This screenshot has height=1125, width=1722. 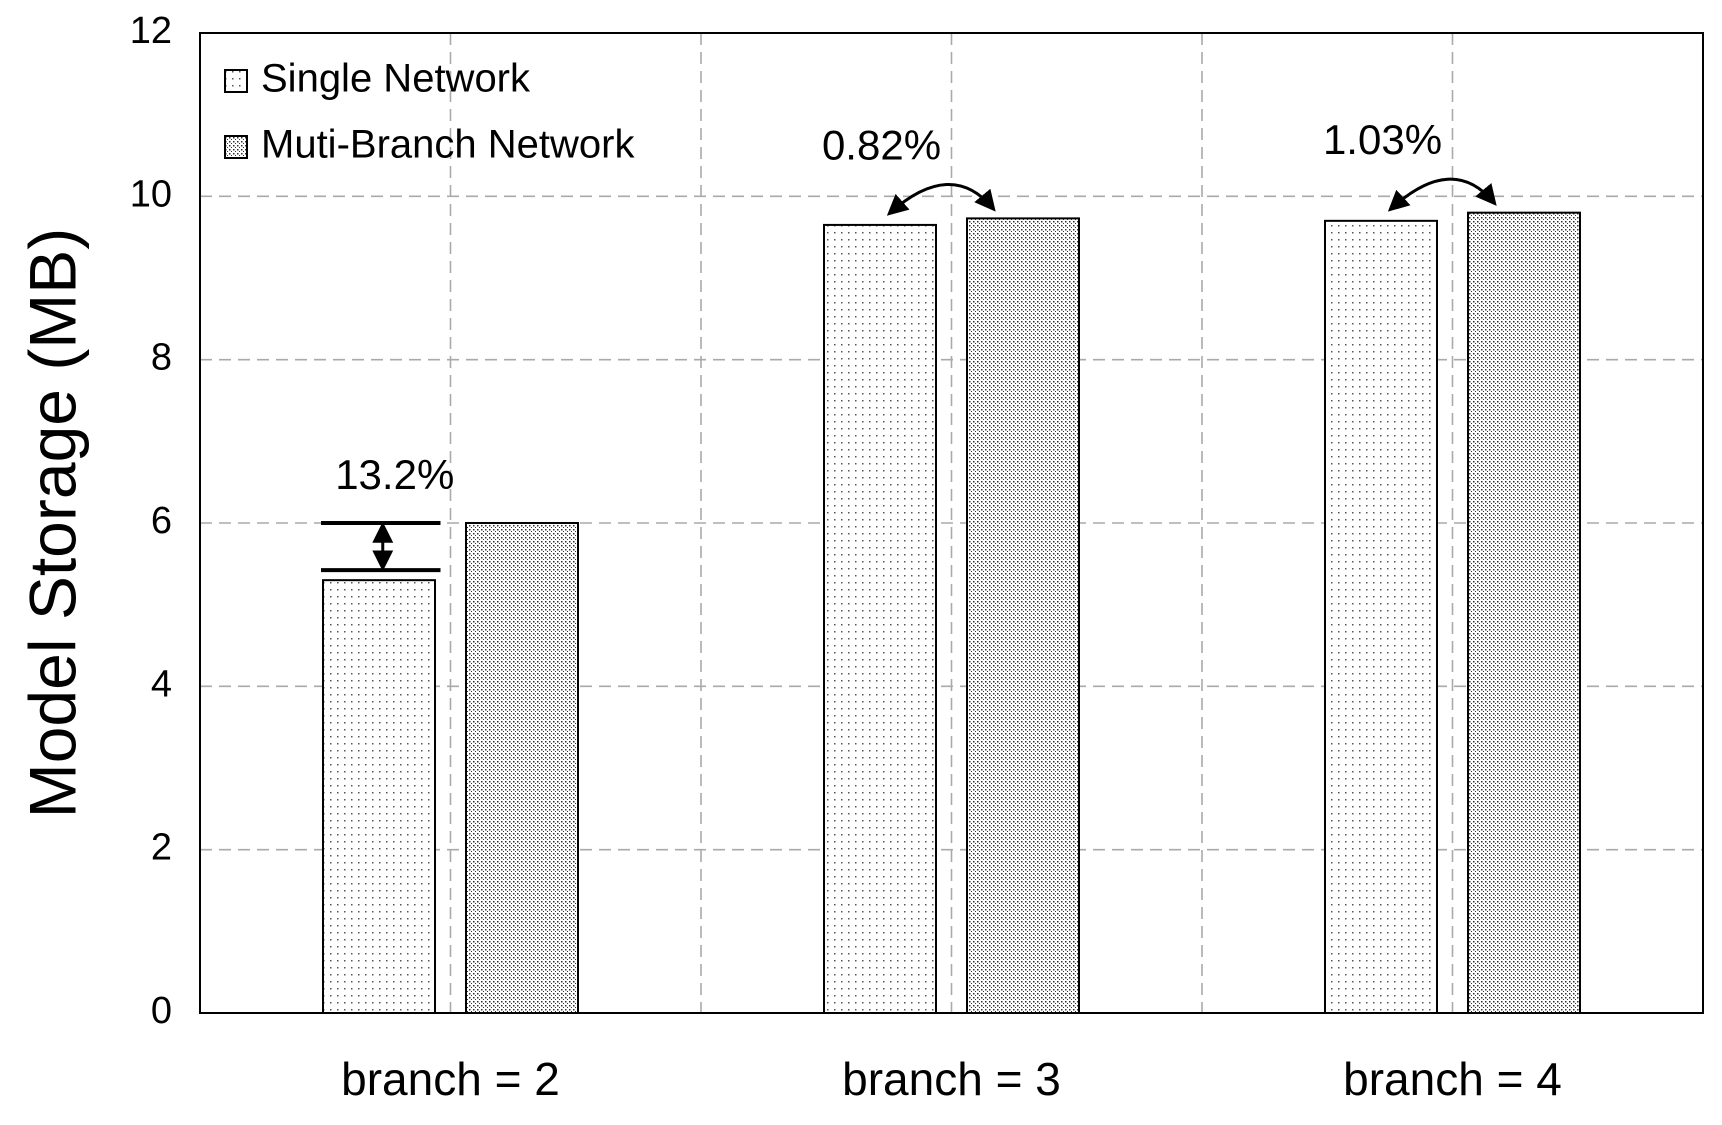 I want to click on legend-label: Single Network, so click(x=396, y=79).